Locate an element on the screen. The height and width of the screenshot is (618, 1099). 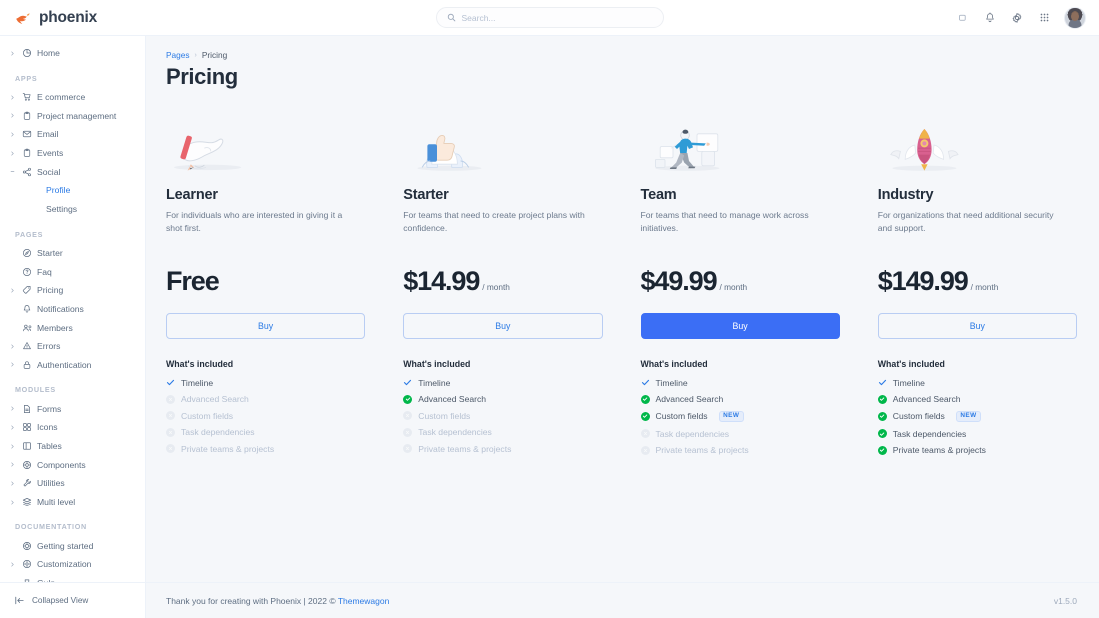
check-icon is located at coordinates (645, 382).